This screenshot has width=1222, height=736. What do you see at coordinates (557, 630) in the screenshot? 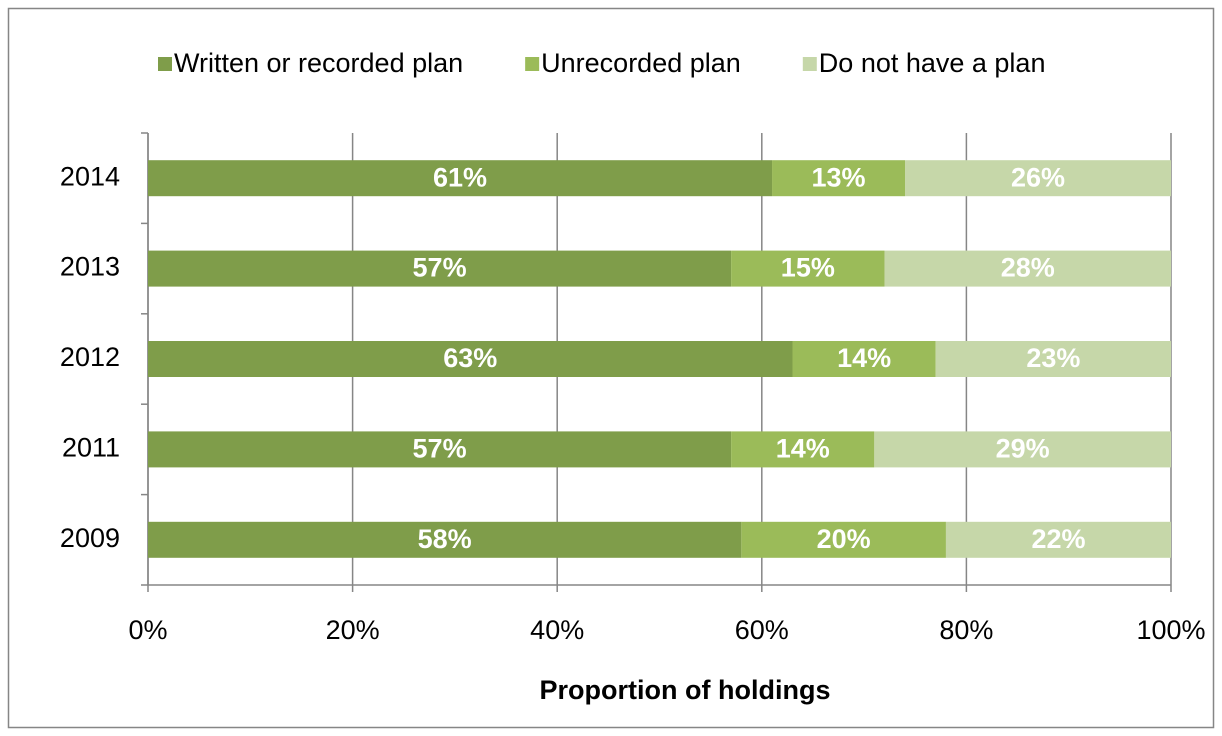
I see `x-tick-label: 40%` at bounding box center [557, 630].